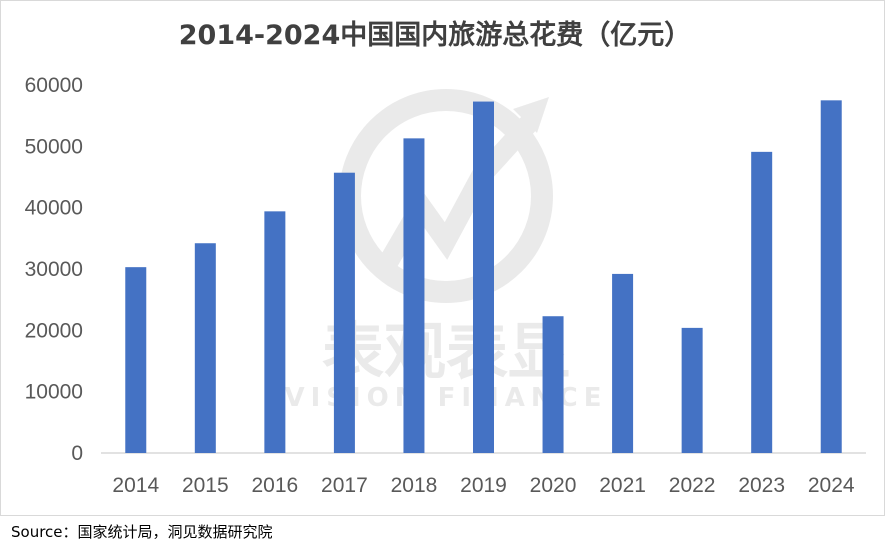  Describe the element at coordinates (54, 208) in the screenshot. I see `y-tick-label: 40000` at that location.